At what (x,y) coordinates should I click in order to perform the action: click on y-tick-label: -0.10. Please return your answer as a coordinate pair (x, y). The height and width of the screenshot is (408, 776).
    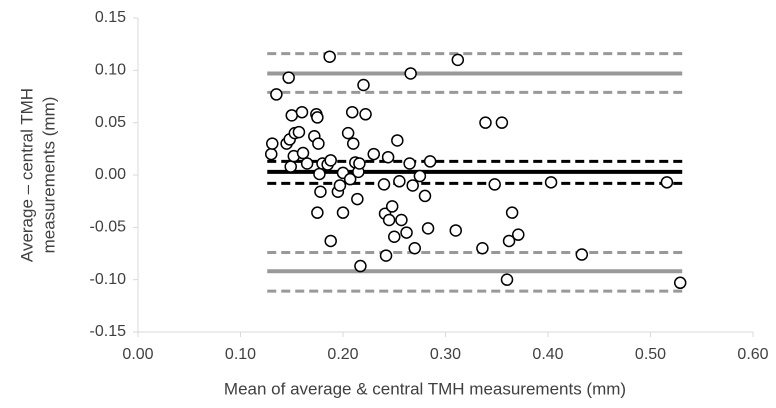
    Looking at the image, I should click on (108, 279).